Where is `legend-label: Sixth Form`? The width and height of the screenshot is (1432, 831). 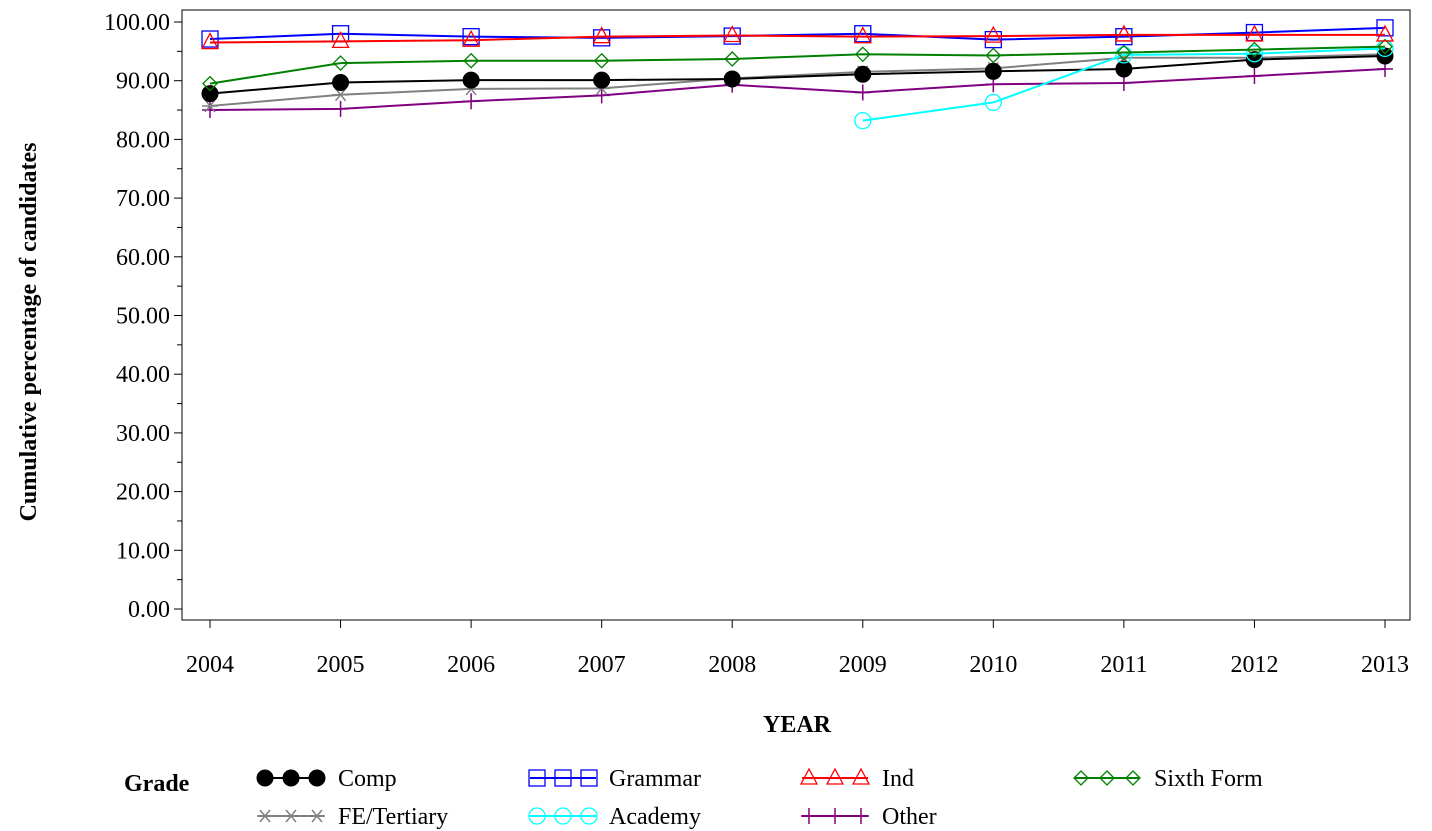
legend-label: Sixth Form is located at coordinates (1208, 779).